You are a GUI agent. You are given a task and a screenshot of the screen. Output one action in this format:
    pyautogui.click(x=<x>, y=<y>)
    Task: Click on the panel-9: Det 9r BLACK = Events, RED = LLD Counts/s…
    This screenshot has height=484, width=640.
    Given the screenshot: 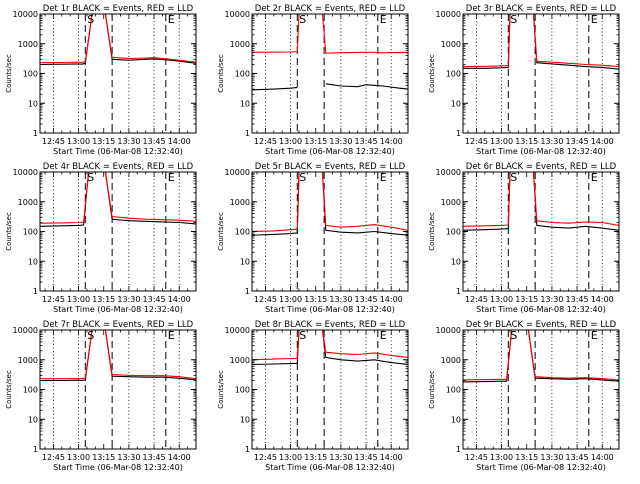 What is the action you would take?
    pyautogui.click(x=524, y=396)
    